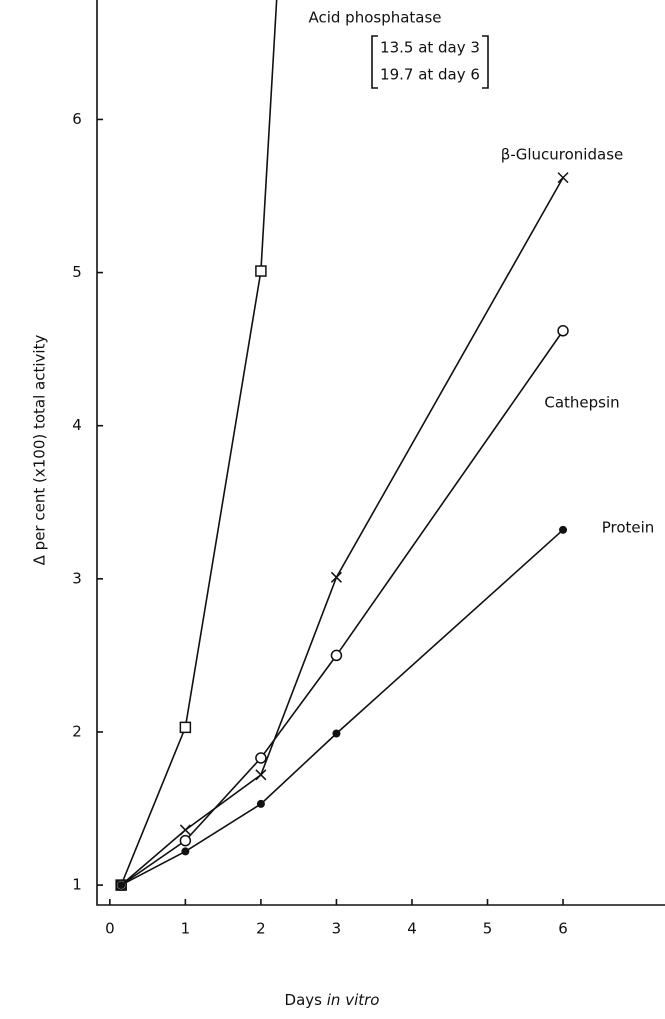 This screenshot has width=665, height=1019. Describe the element at coordinates (77, 119) in the screenshot. I see `y-tick-label: 6` at that location.